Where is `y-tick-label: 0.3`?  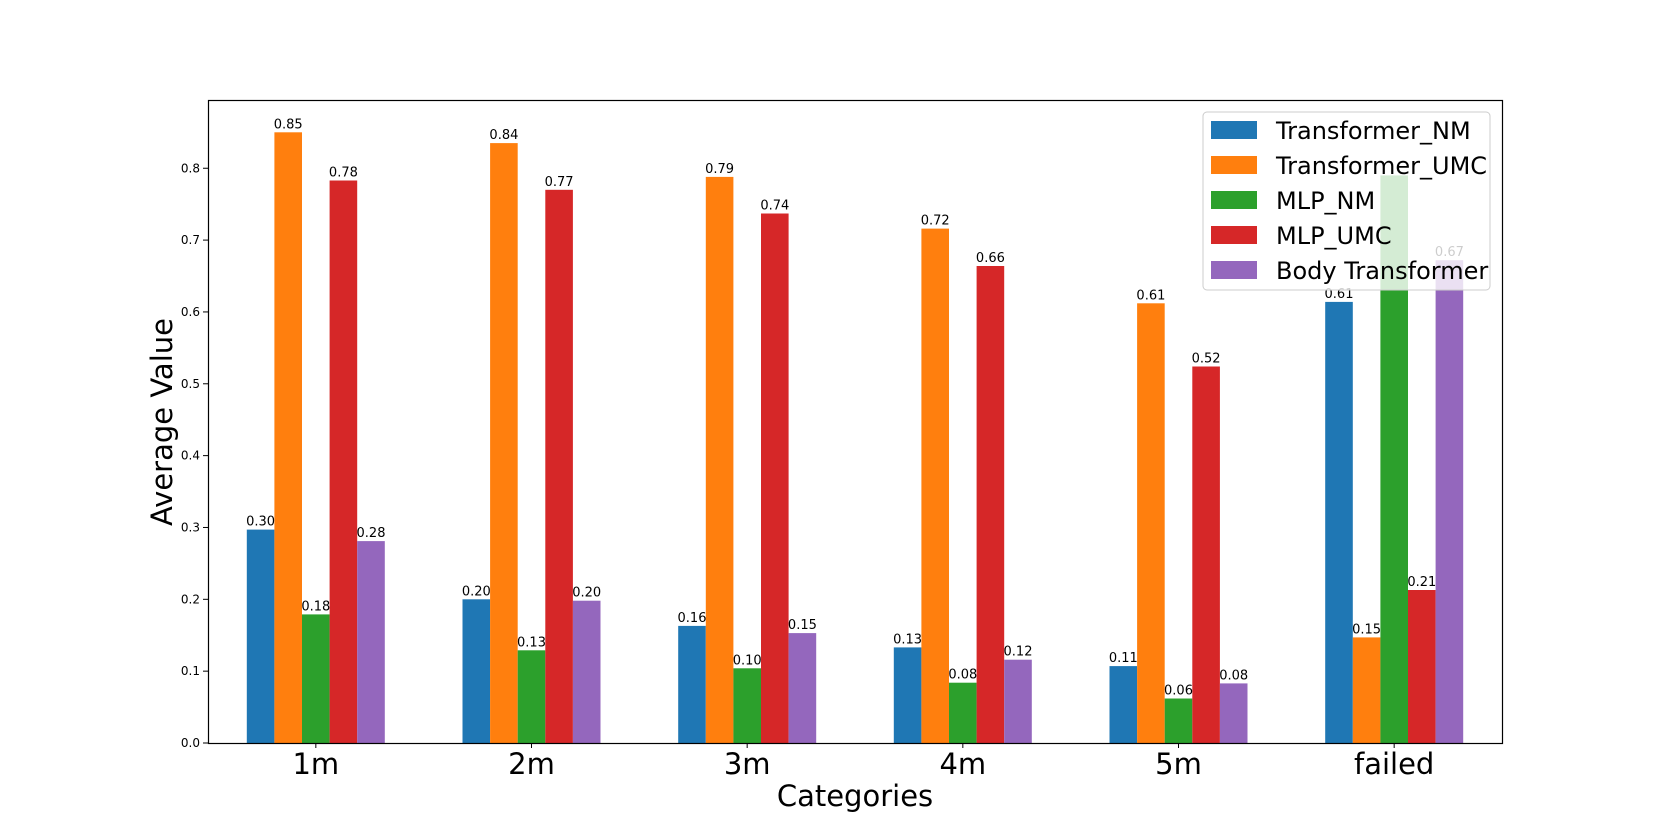
y-tick-label: 0.3 is located at coordinates (190, 527).